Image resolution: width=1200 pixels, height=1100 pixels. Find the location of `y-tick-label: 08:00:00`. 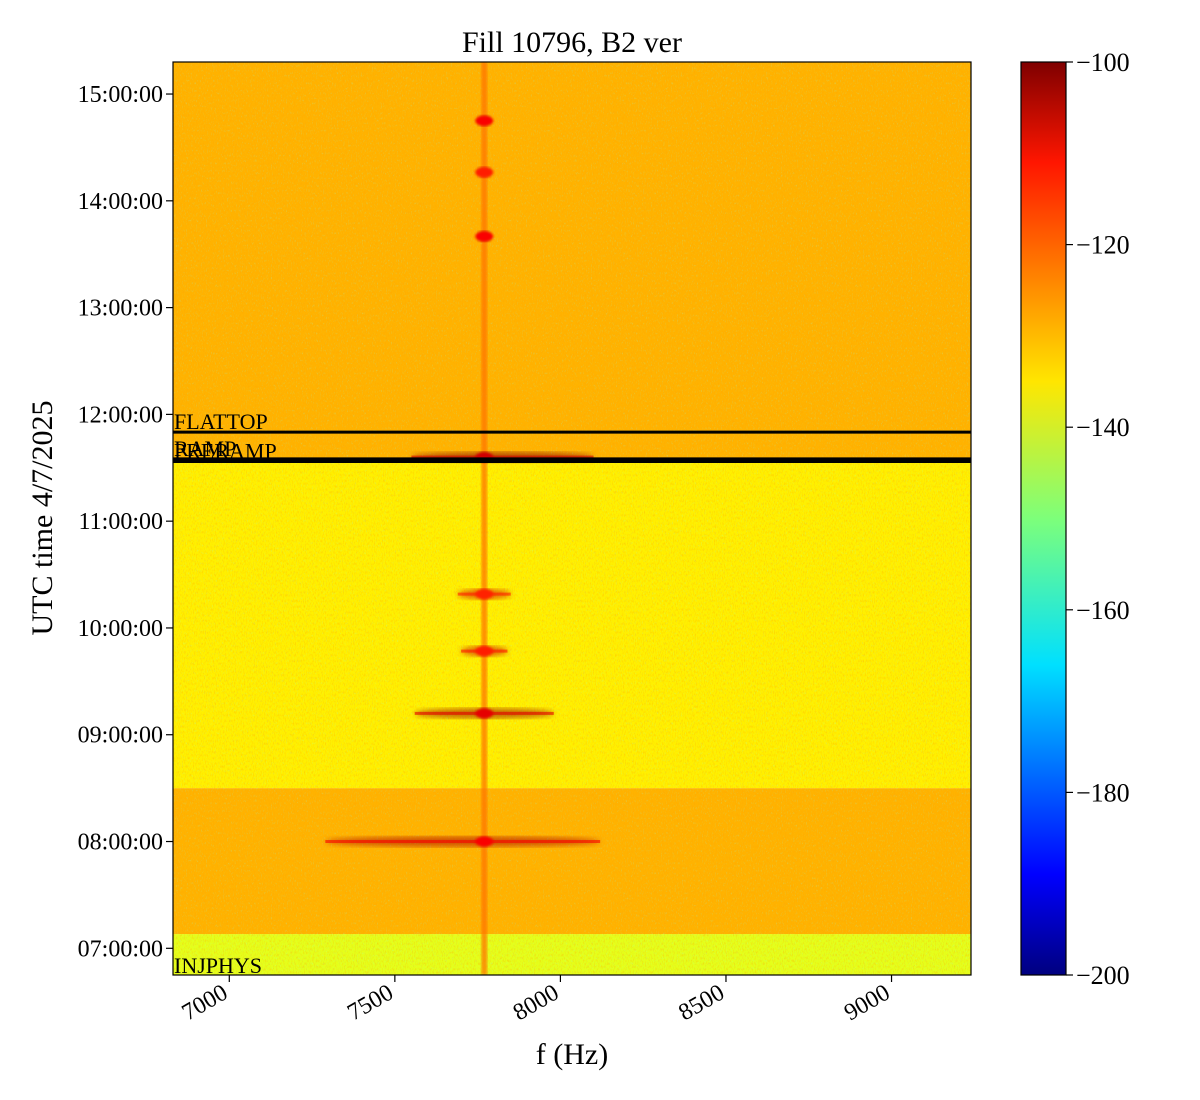

y-tick-label: 08:00:00 is located at coordinates (120, 843).